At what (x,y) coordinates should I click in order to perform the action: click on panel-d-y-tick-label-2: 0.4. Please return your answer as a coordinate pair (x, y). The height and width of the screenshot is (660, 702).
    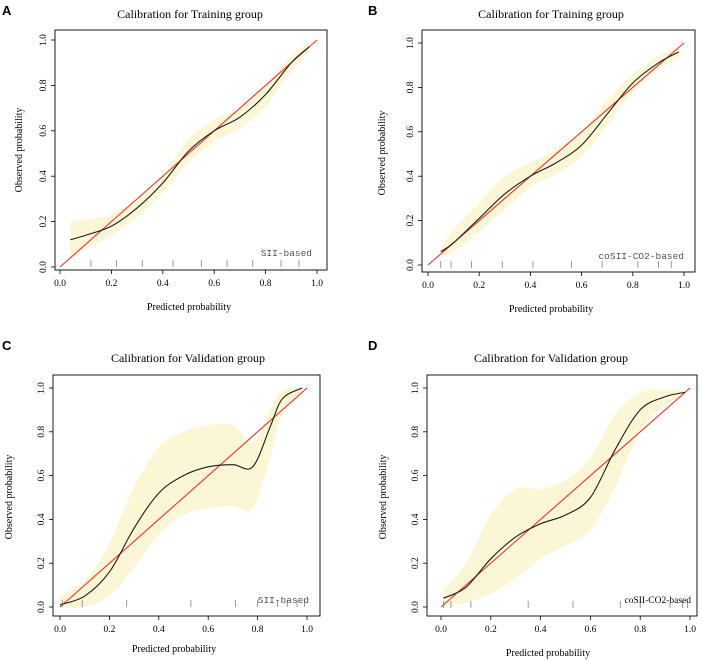
    Looking at the image, I should click on (416, 519).